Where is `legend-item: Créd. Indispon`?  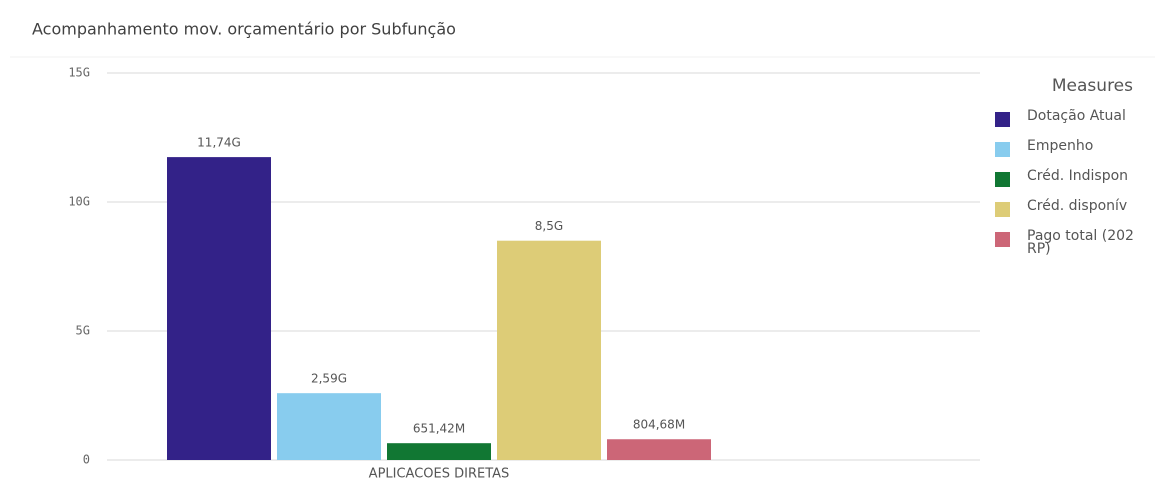
legend-item: Créd. Indispon is located at coordinates (1075, 177).